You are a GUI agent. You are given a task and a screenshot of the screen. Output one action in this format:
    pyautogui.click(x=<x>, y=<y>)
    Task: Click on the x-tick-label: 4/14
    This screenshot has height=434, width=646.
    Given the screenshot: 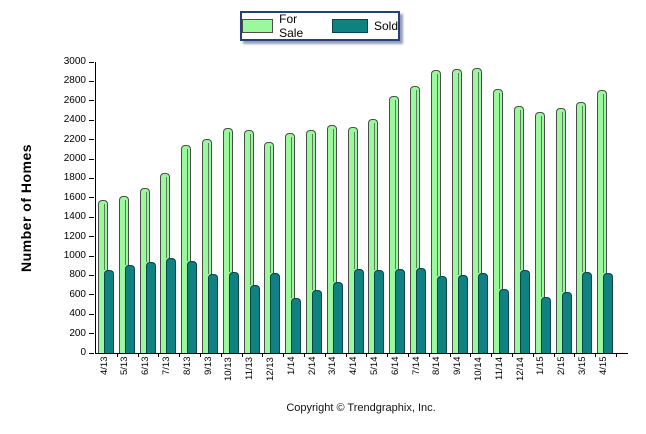 What is the action you would take?
    pyautogui.click(x=354, y=366)
    